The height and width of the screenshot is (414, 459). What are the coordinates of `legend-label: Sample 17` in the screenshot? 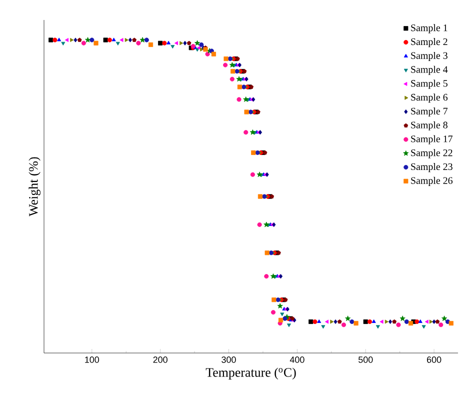 It's located at (432, 139).